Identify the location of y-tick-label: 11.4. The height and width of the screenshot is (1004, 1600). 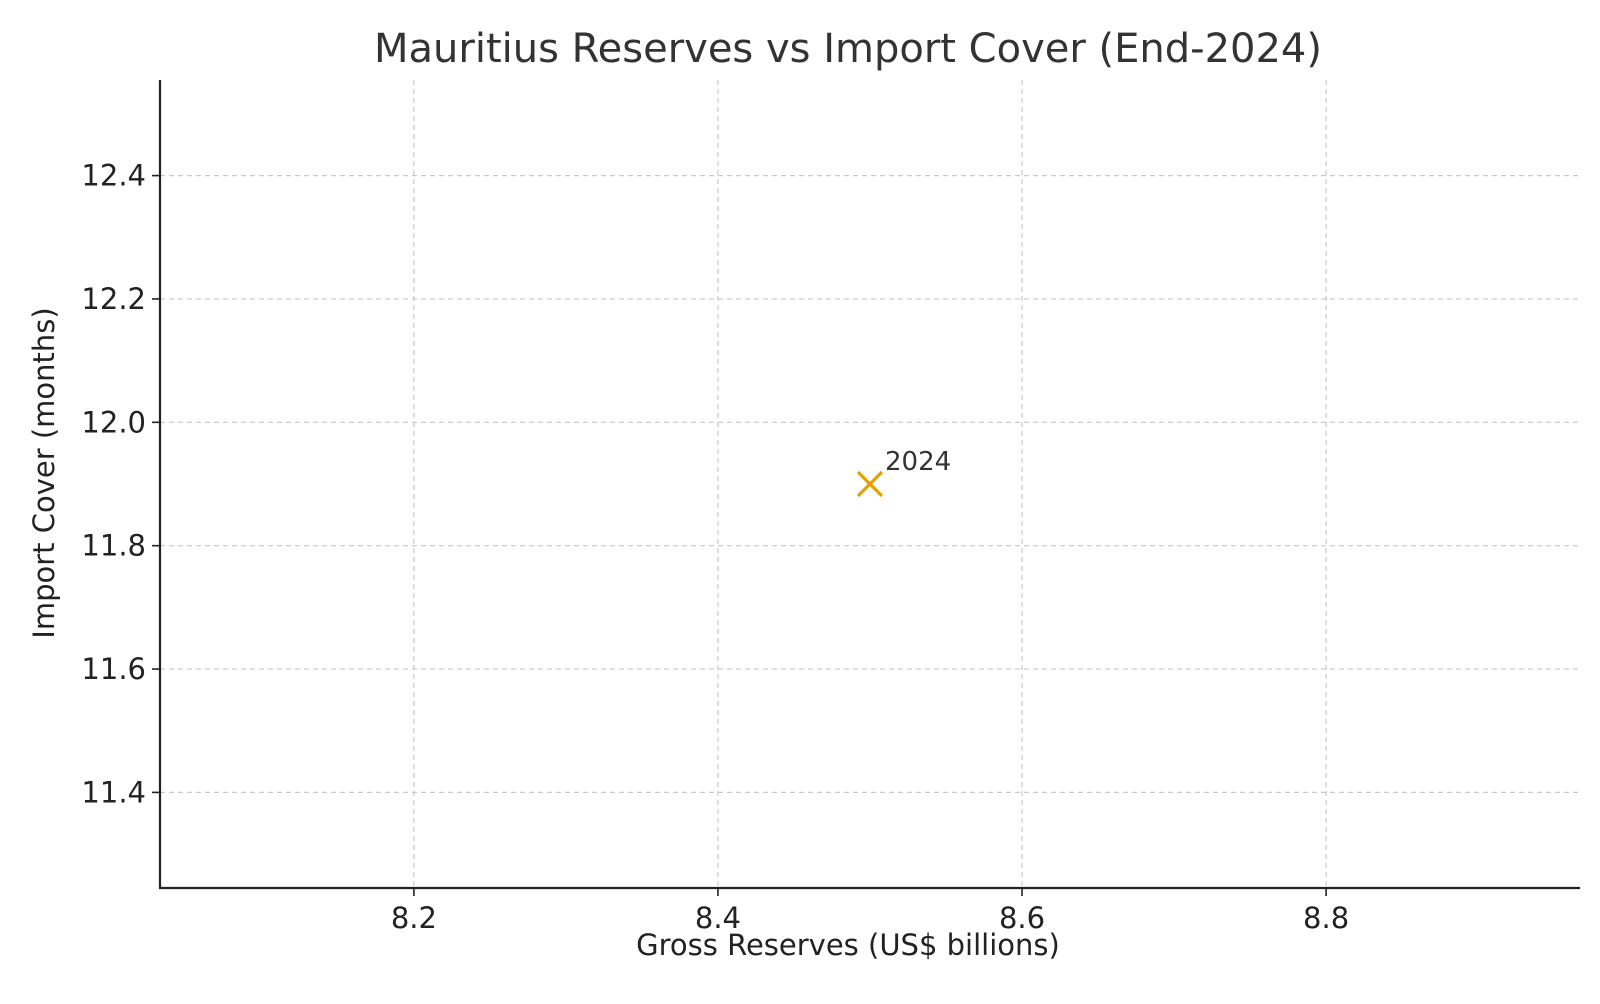
(113, 792).